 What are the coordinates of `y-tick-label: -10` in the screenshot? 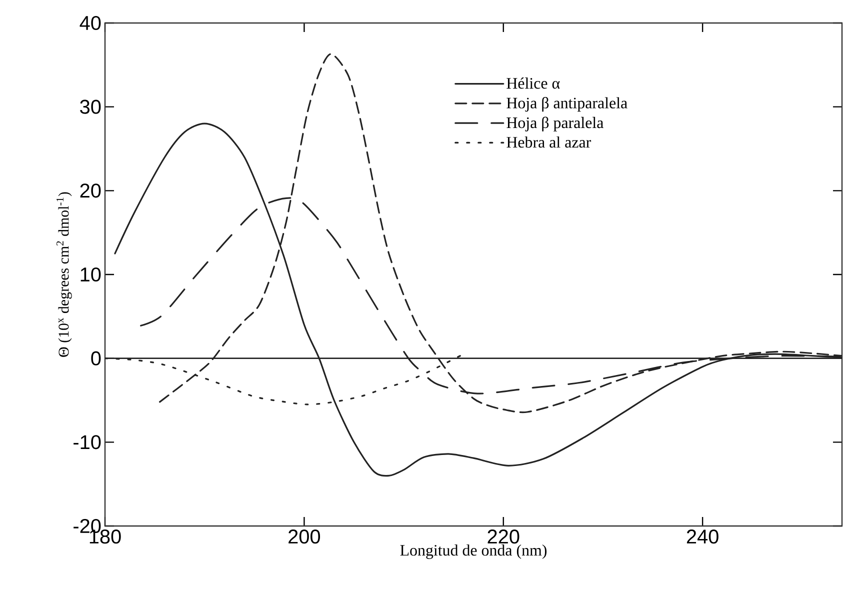 It's located at (87, 442).